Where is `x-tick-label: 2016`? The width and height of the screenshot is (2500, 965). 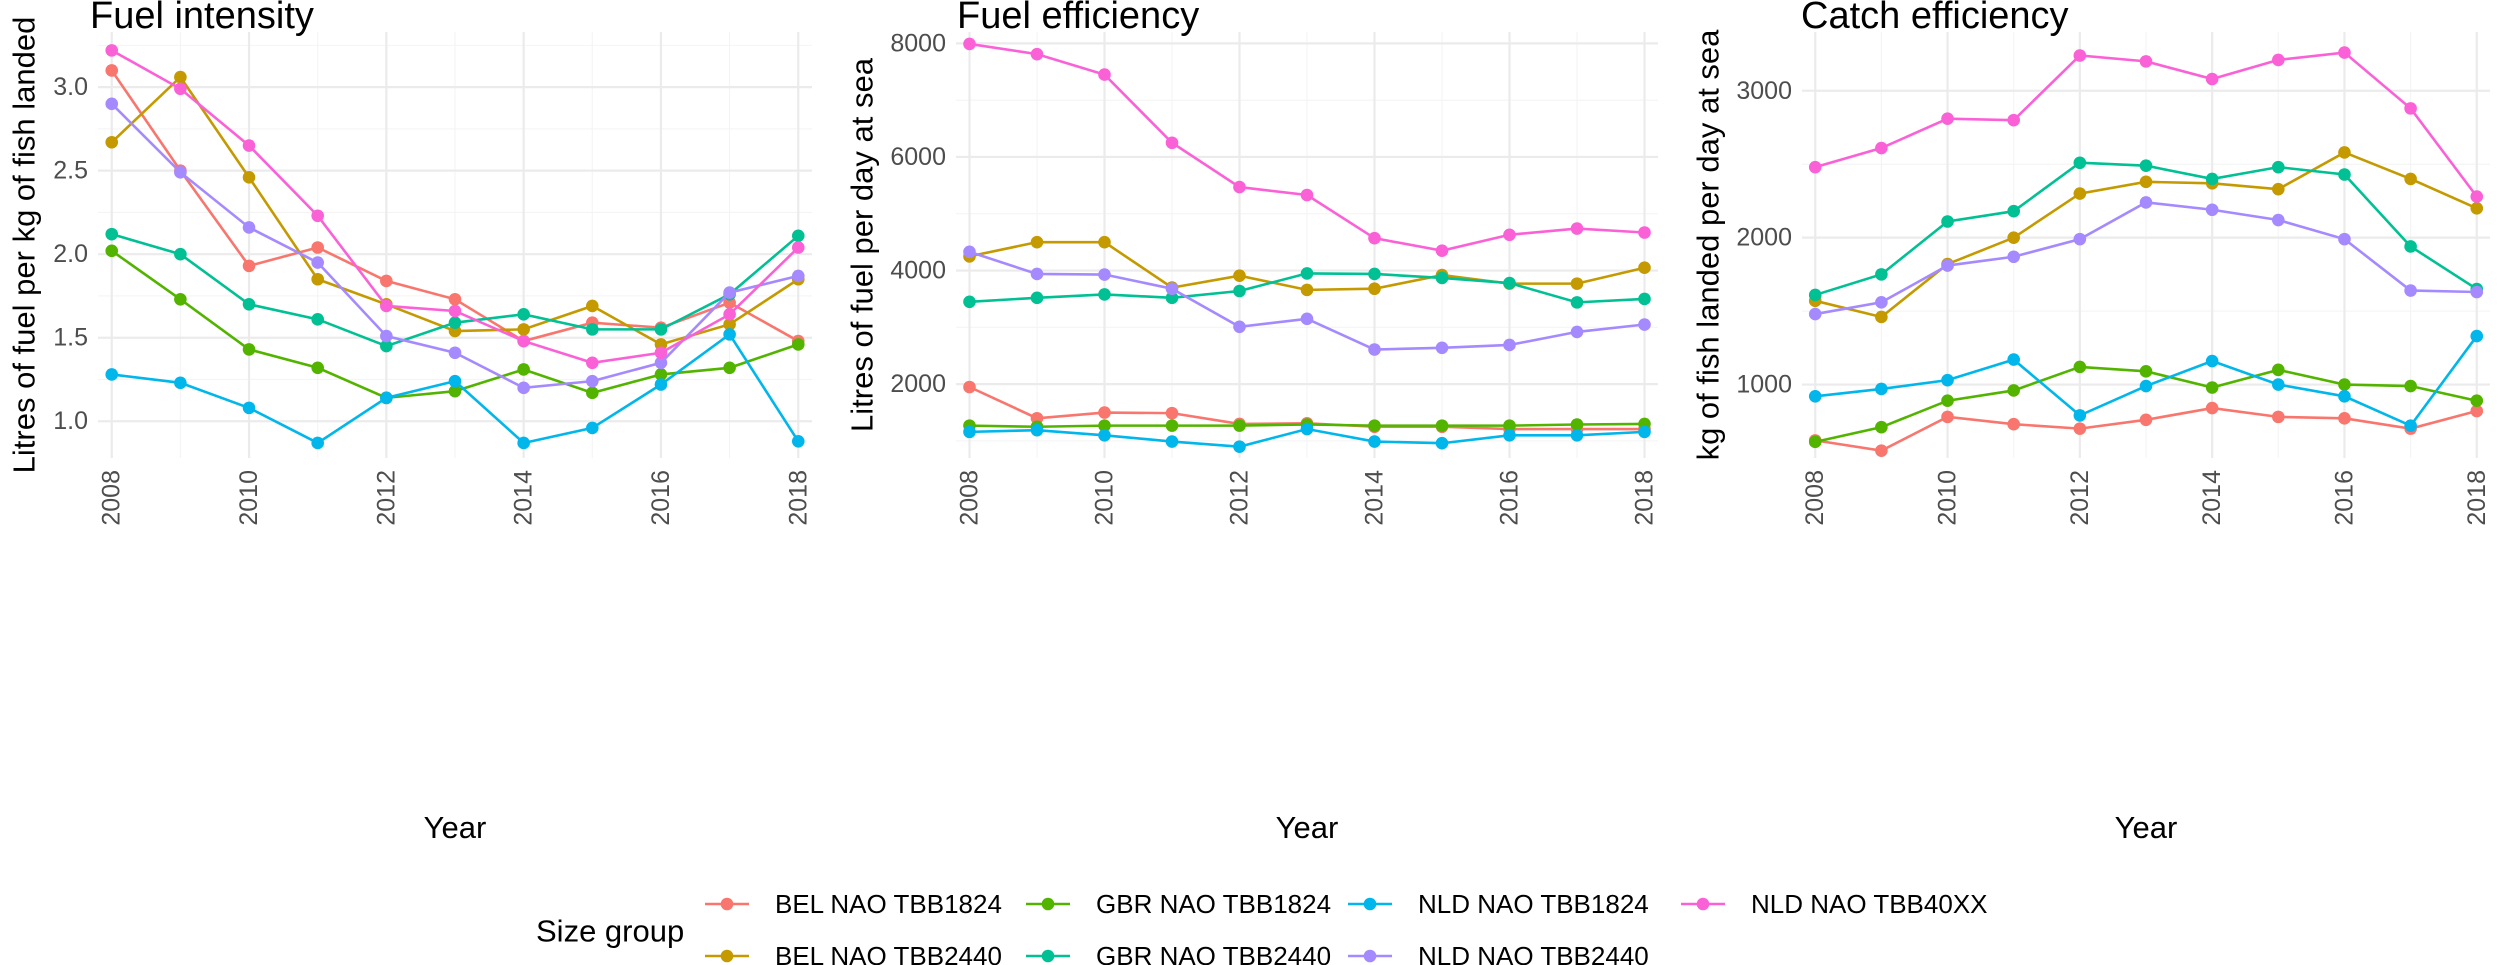 x-tick-label: 2016 is located at coordinates (1510, 498).